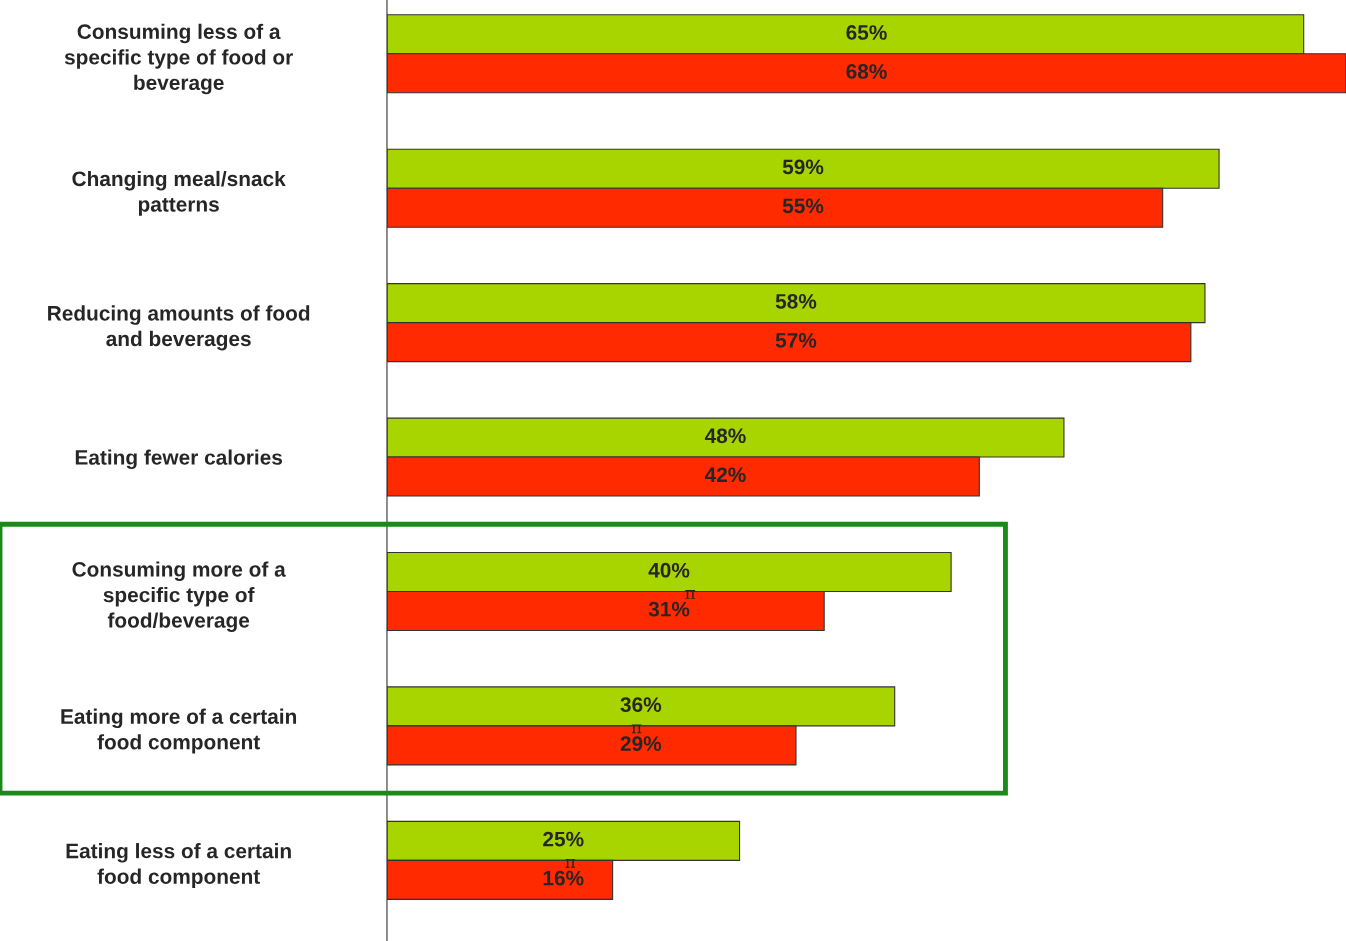  What do you see at coordinates (669, 570) in the screenshot?
I see `data-label: 40%` at bounding box center [669, 570].